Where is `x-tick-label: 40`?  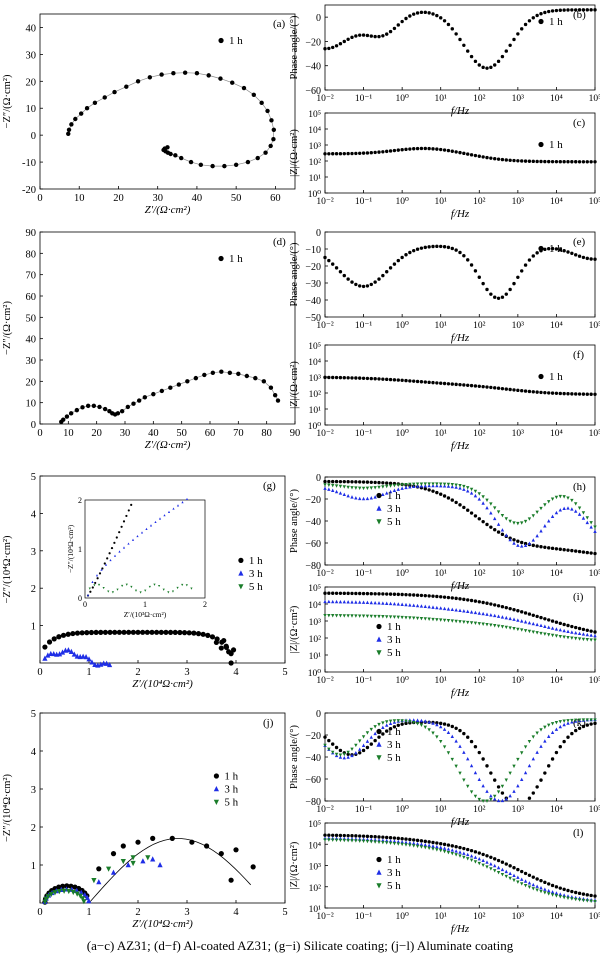 x-tick-label: 40 is located at coordinates (197, 198).